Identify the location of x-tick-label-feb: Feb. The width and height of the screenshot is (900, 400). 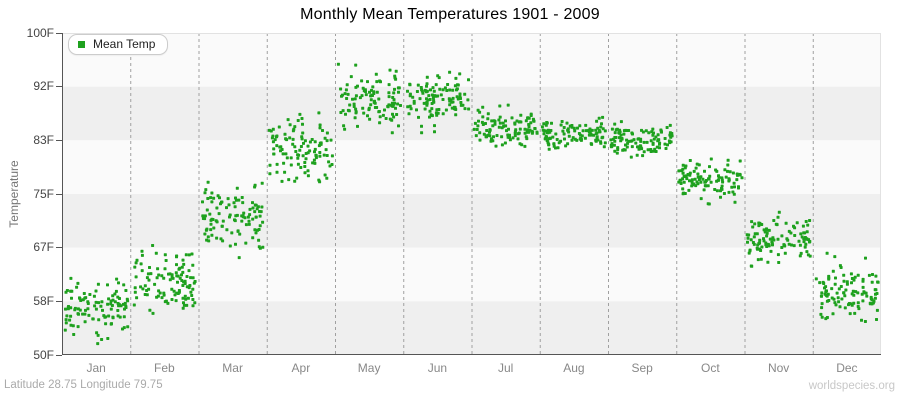
(164, 368).